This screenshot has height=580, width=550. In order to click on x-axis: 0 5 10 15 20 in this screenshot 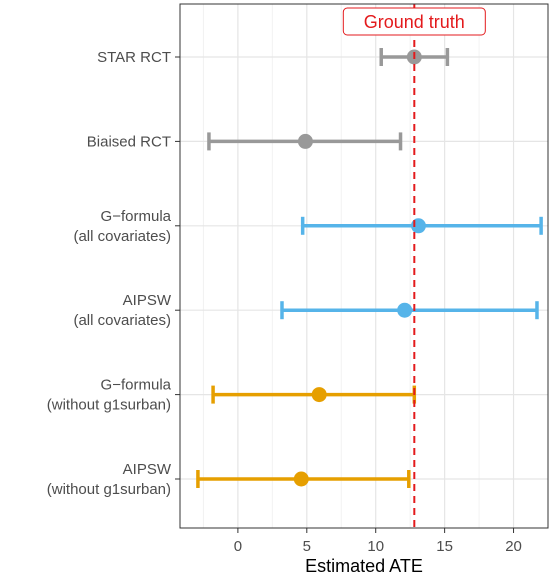, I will do `click(378, 541)`.